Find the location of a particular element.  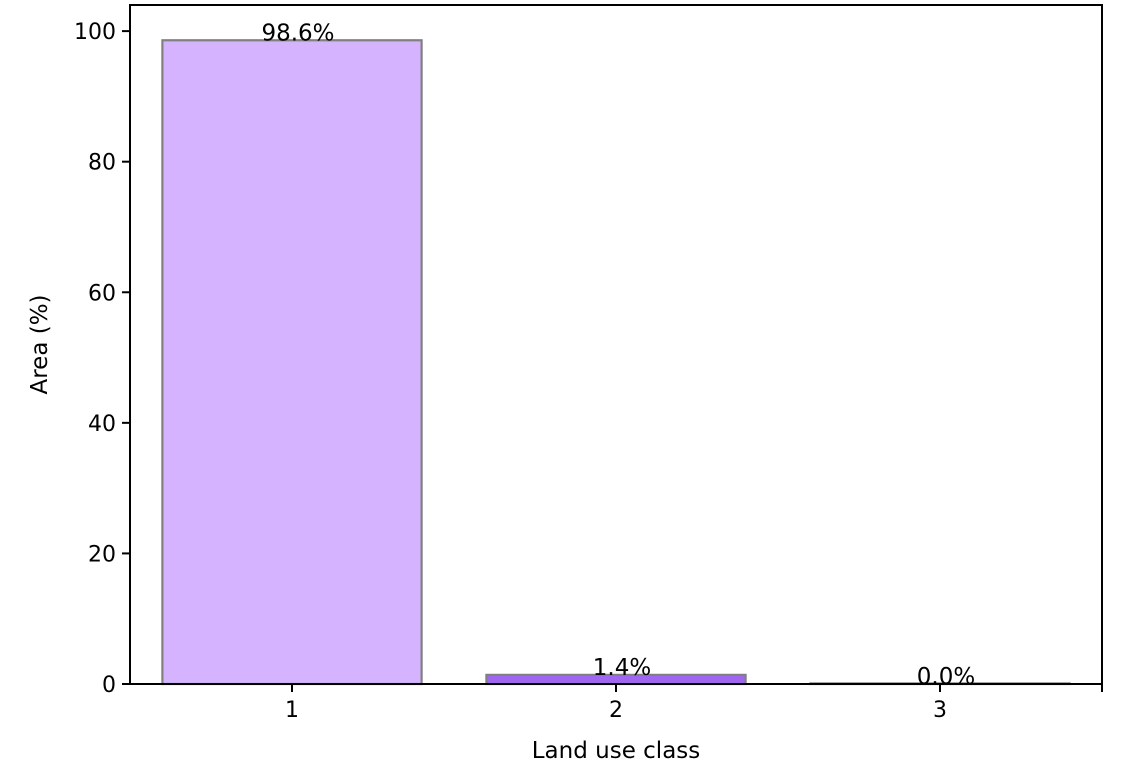

y-tick-label: 60 is located at coordinates (102, 293).